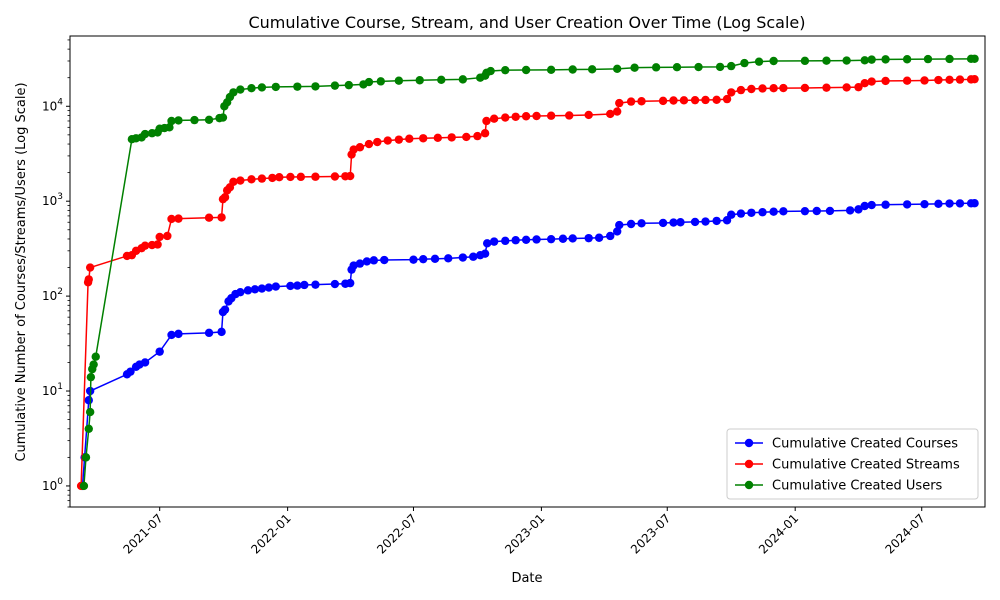 This screenshot has width=1000, height=600. Describe the element at coordinates (857, 486) in the screenshot. I see `legend-label: Cumulative Created Users` at that location.